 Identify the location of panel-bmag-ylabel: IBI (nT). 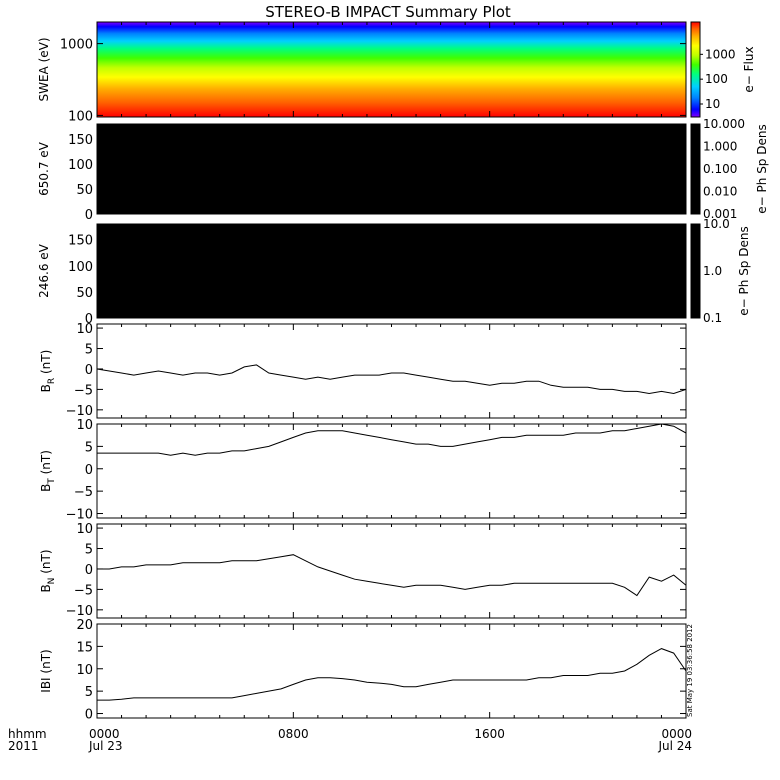
(46, 670).